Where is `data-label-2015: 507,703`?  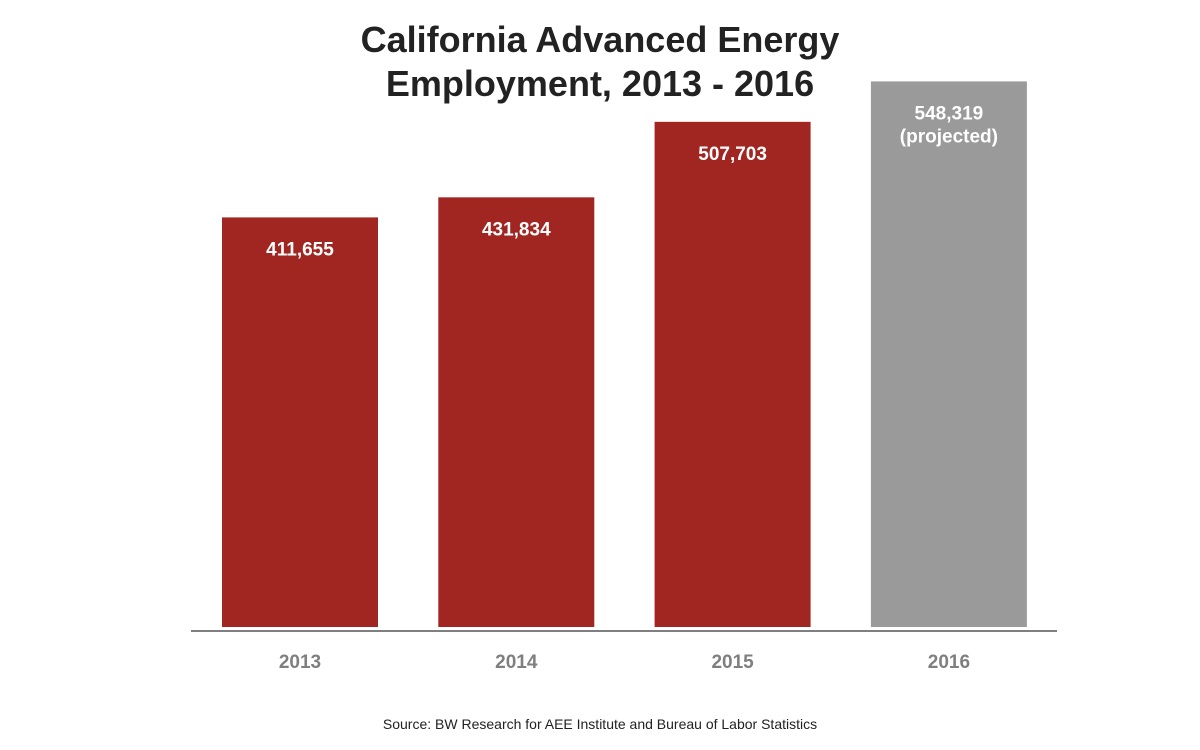 data-label-2015: 507,703 is located at coordinates (732, 154).